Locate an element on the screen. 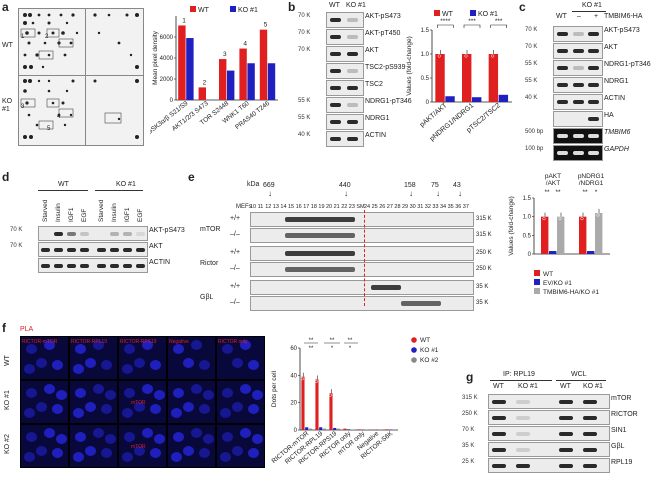 The width and height of the screenshot is (653, 479). legend-swatch-KO #1 is located at coordinates (233, 9).